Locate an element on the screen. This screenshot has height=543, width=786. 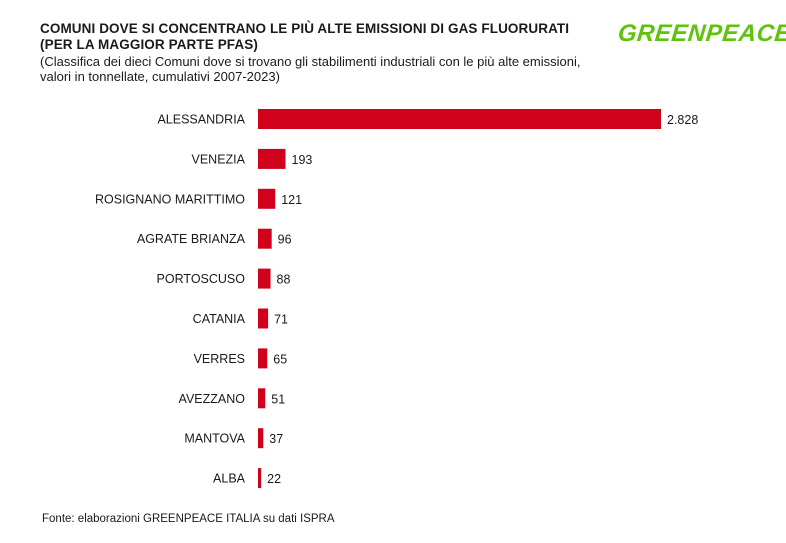
category-label: AGRATE BRIANZA is located at coordinates (191, 239).